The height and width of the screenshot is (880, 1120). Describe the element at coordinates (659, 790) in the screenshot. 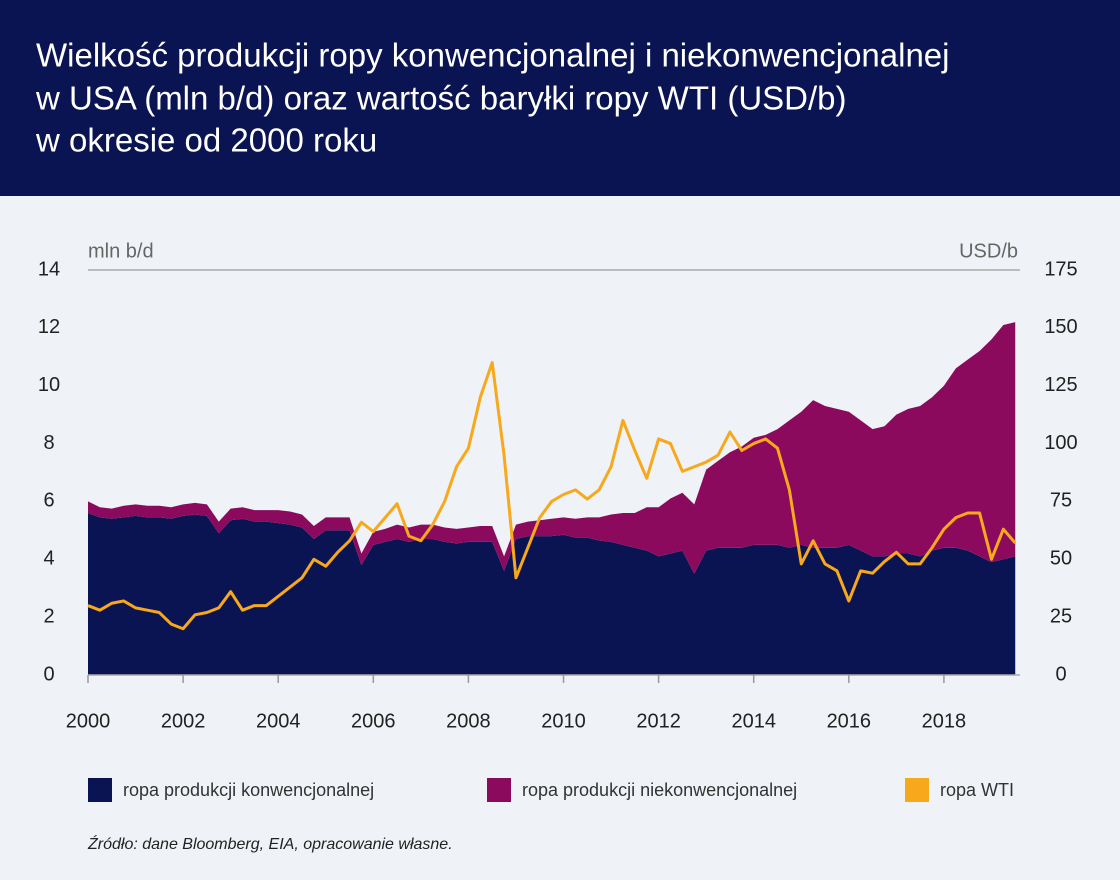

I see `legend-label: ropa produkcji niekonwencjonalnej` at that location.